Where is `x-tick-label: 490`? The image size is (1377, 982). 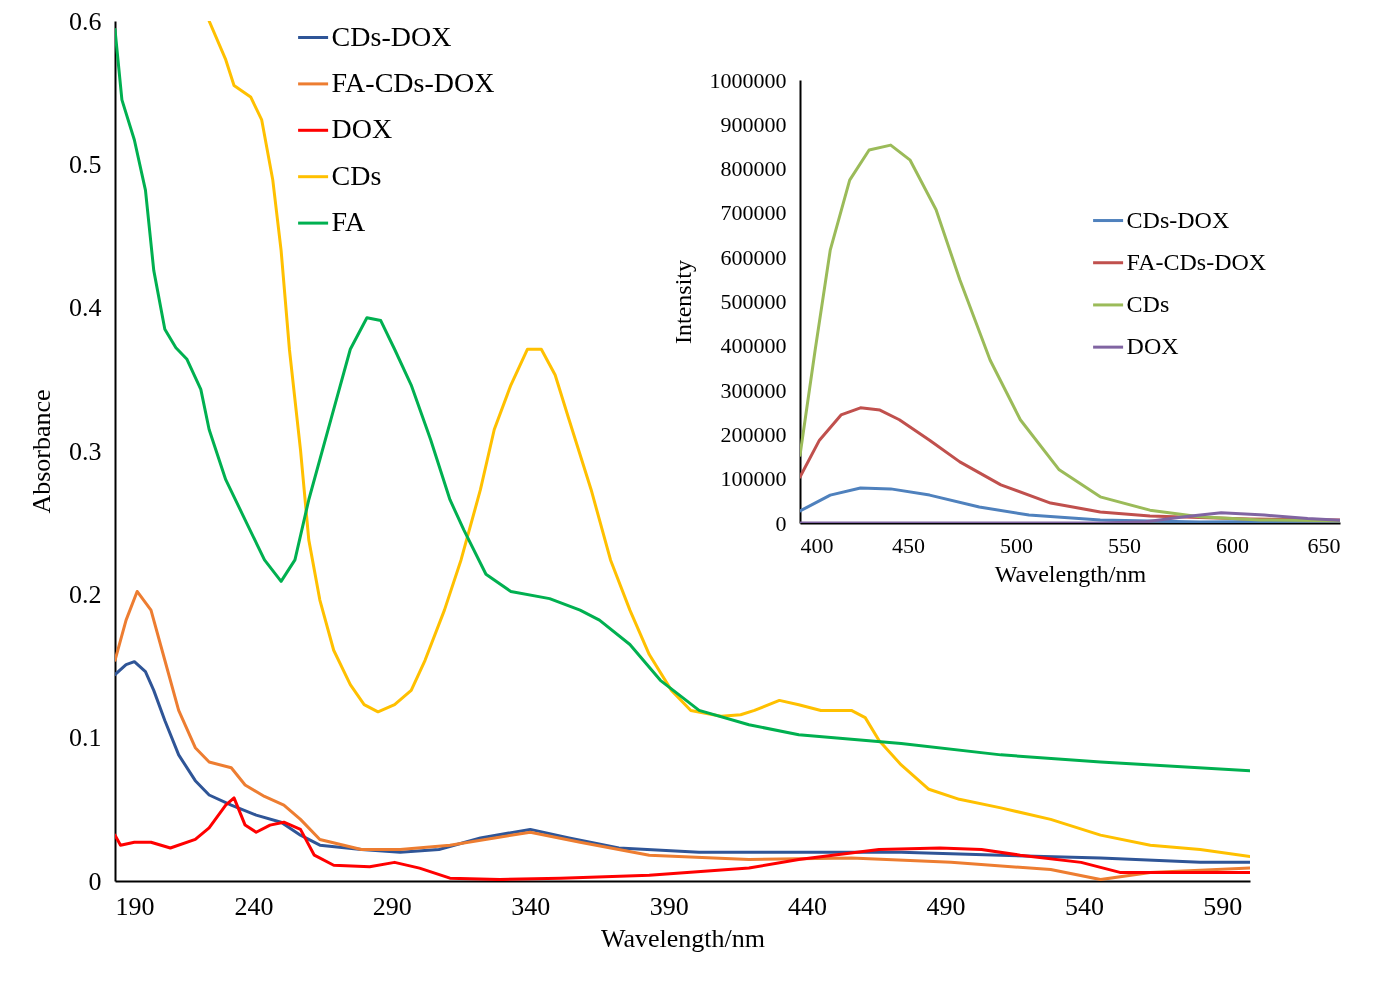
x-tick-label: 490 is located at coordinates (946, 906).